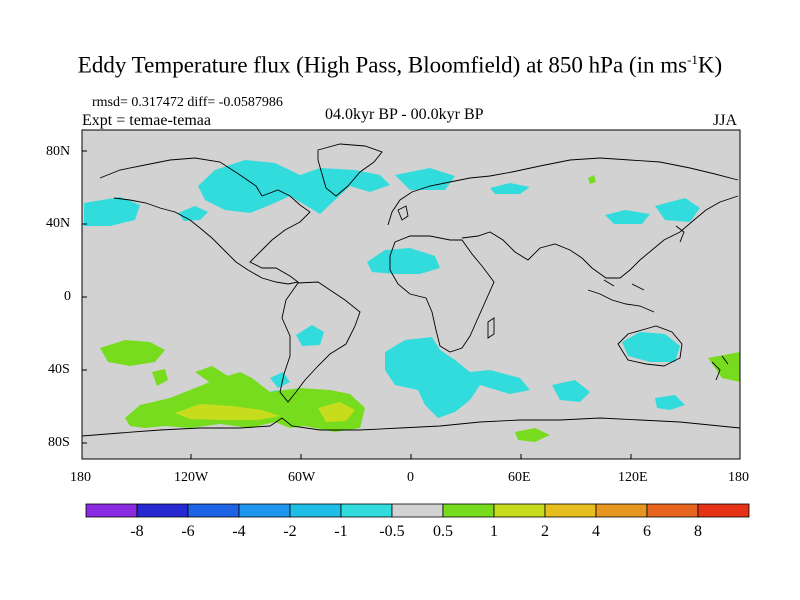 This screenshot has height=600, width=800. Describe the element at coordinates (310, 335) in the screenshot. I see `cyan-patch-south-america` at that location.